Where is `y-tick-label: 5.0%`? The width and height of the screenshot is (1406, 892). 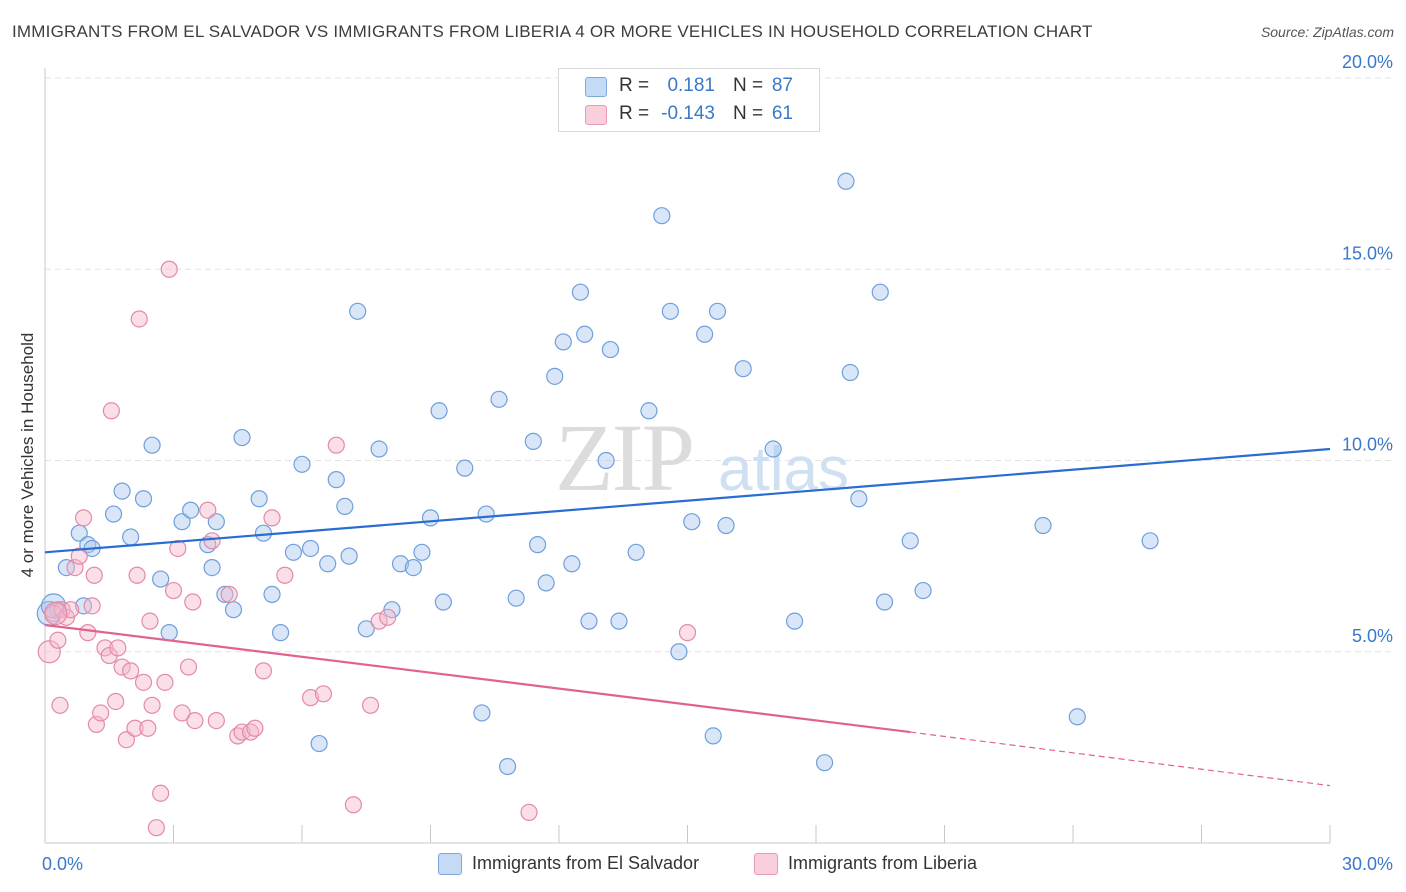
y-tick-label: 5.0% is located at coordinates (1372, 636).